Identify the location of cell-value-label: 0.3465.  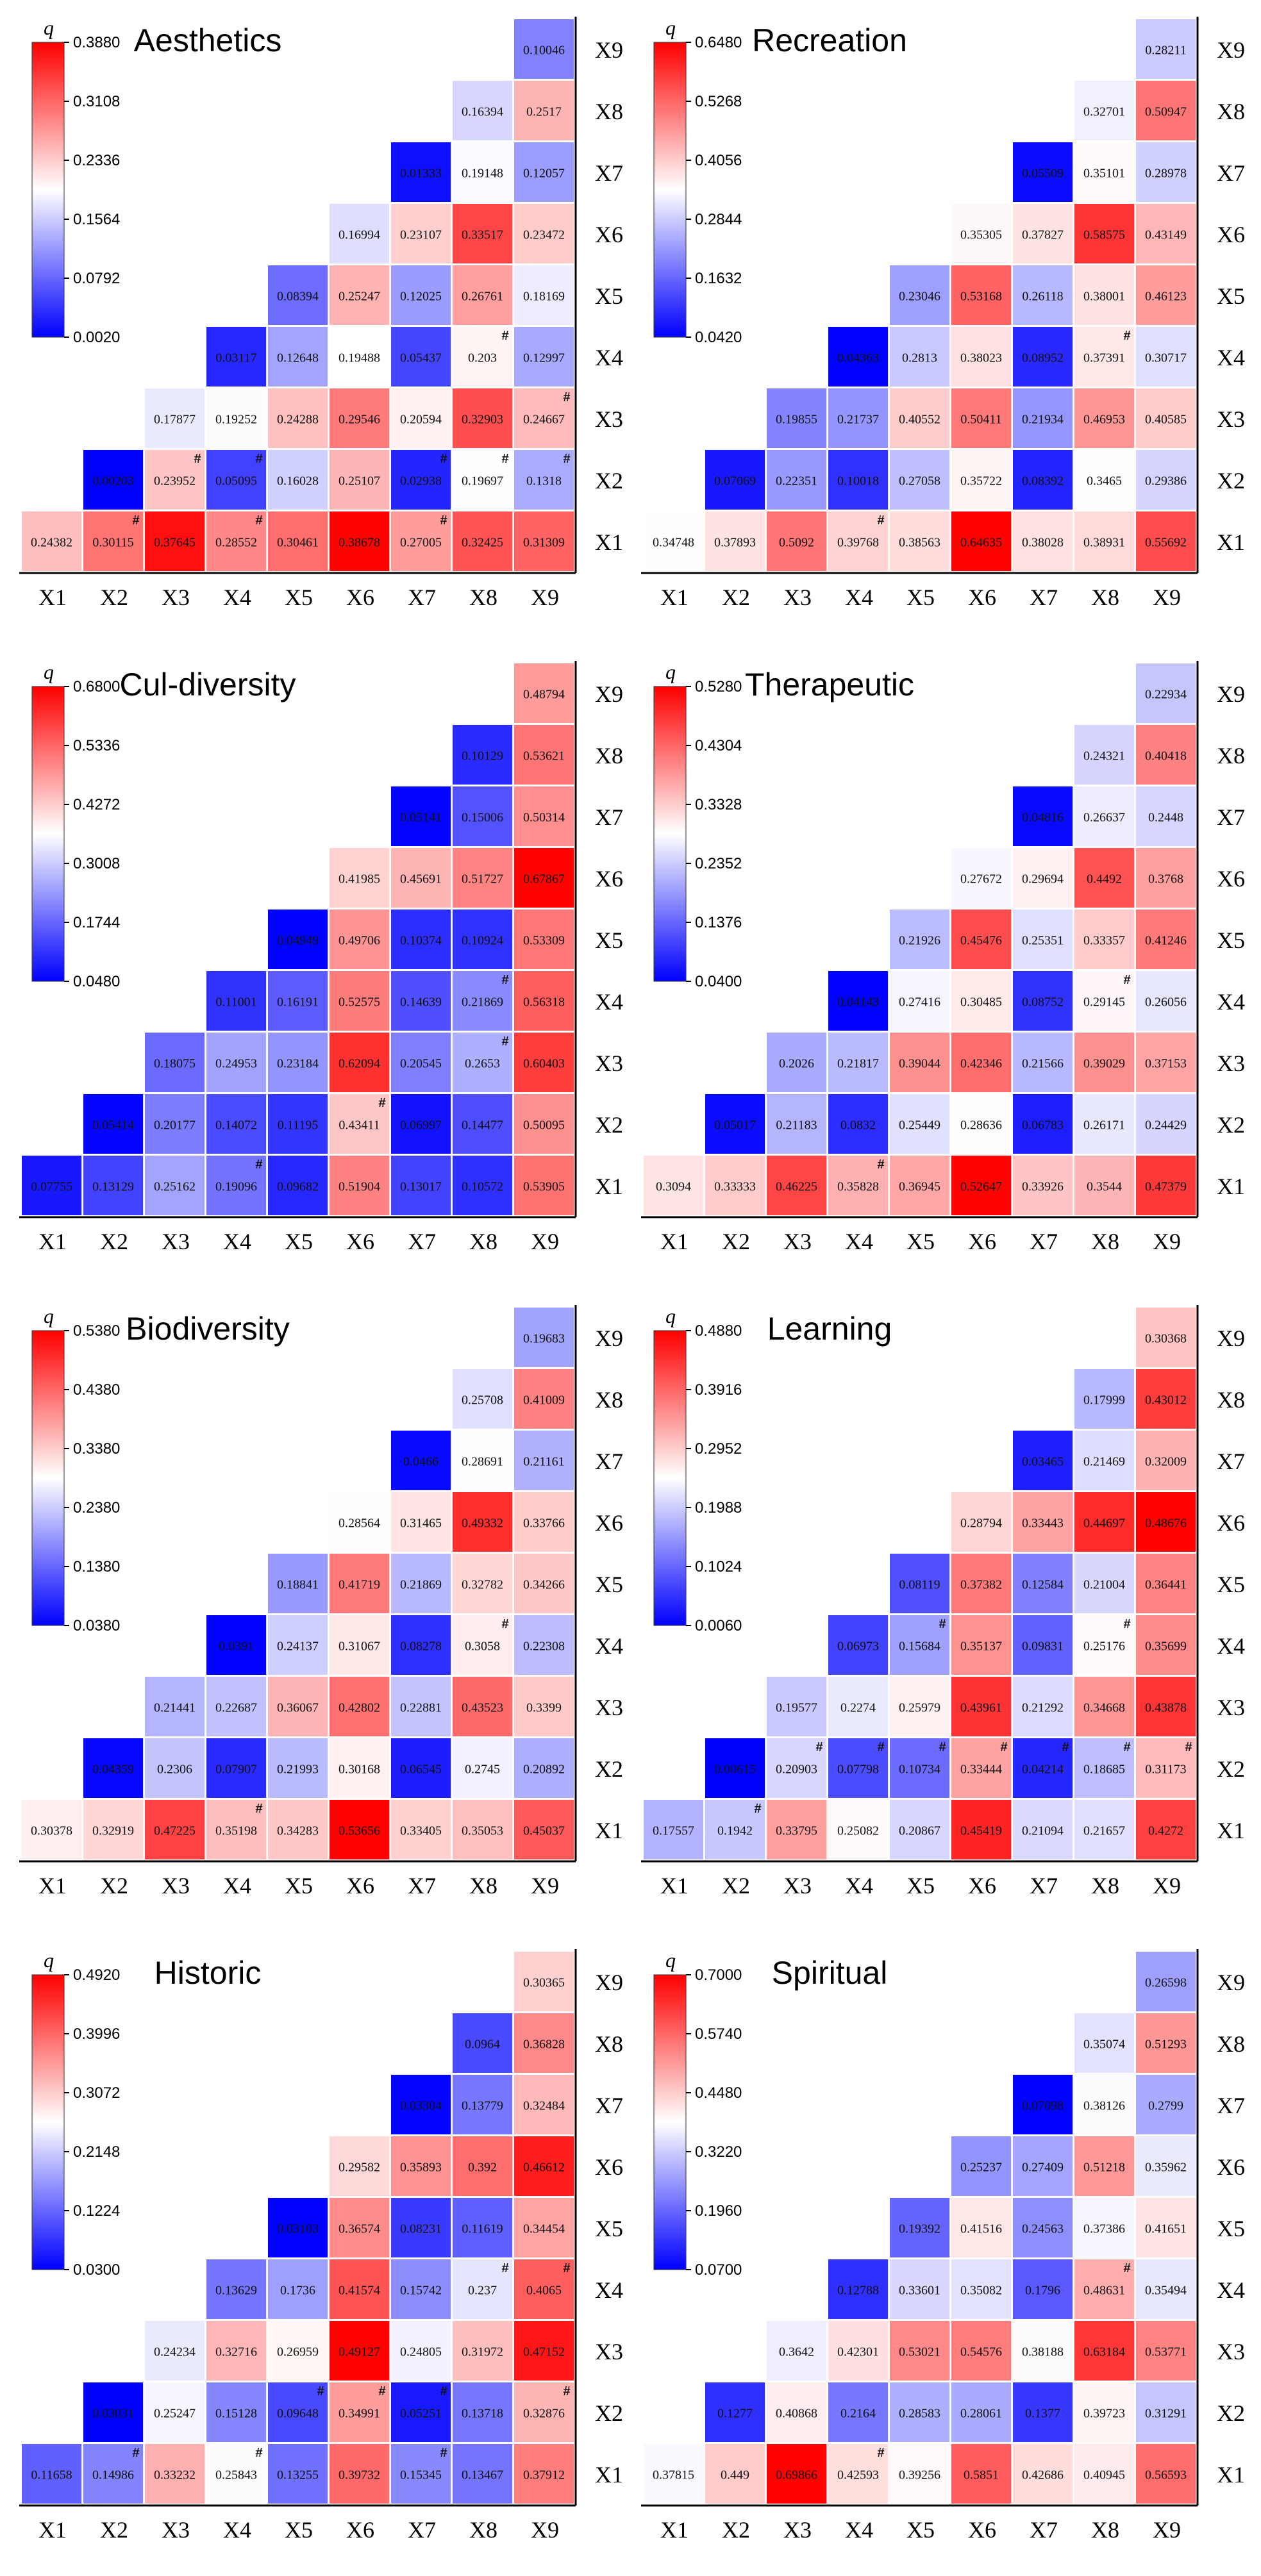
(1104, 481).